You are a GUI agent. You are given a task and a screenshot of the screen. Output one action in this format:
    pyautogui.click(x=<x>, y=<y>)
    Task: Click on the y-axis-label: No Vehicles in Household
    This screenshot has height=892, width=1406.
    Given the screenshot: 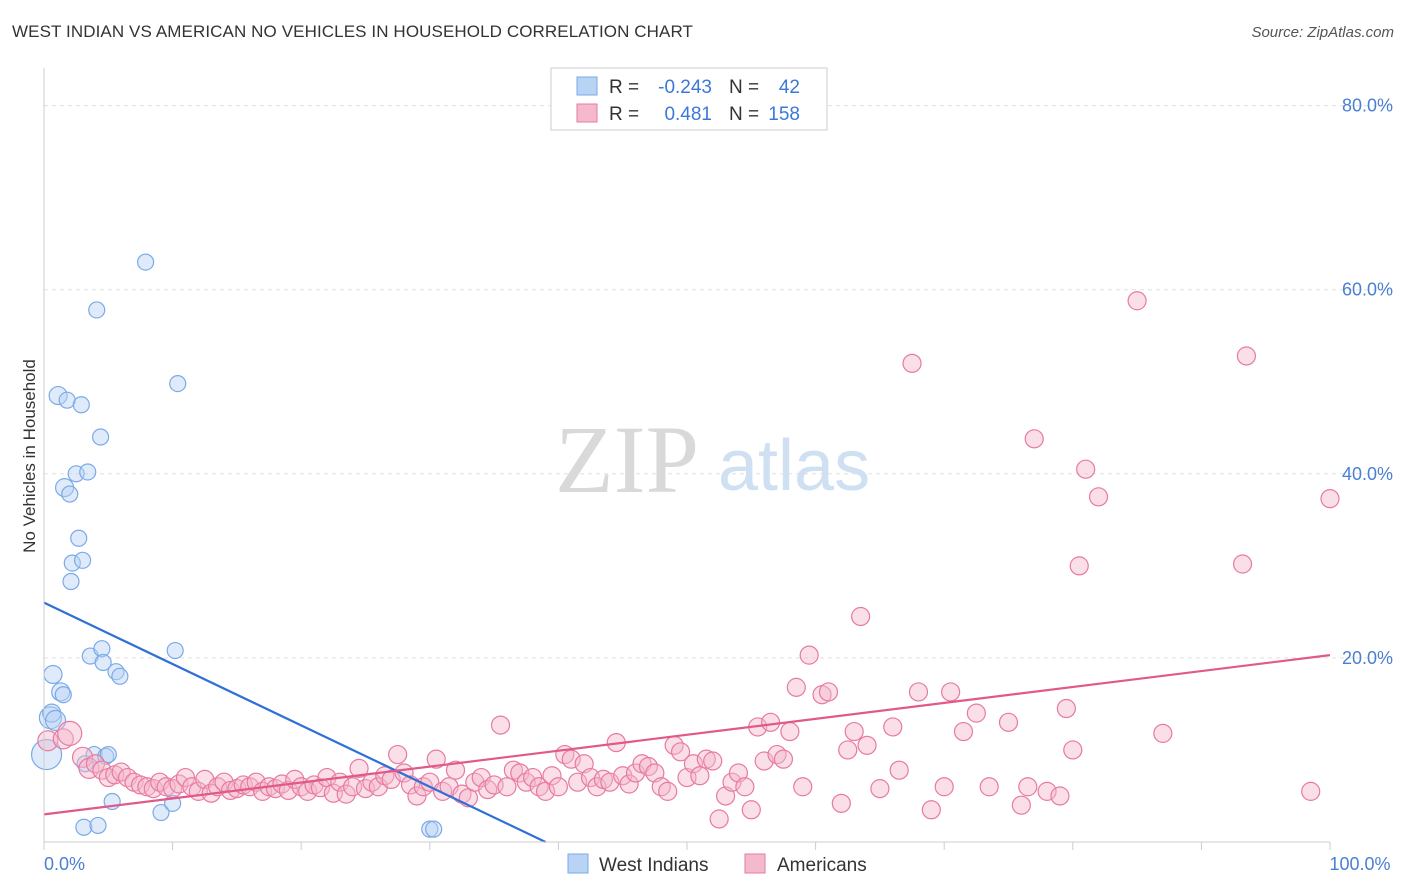 What is the action you would take?
    pyautogui.click(x=29, y=456)
    